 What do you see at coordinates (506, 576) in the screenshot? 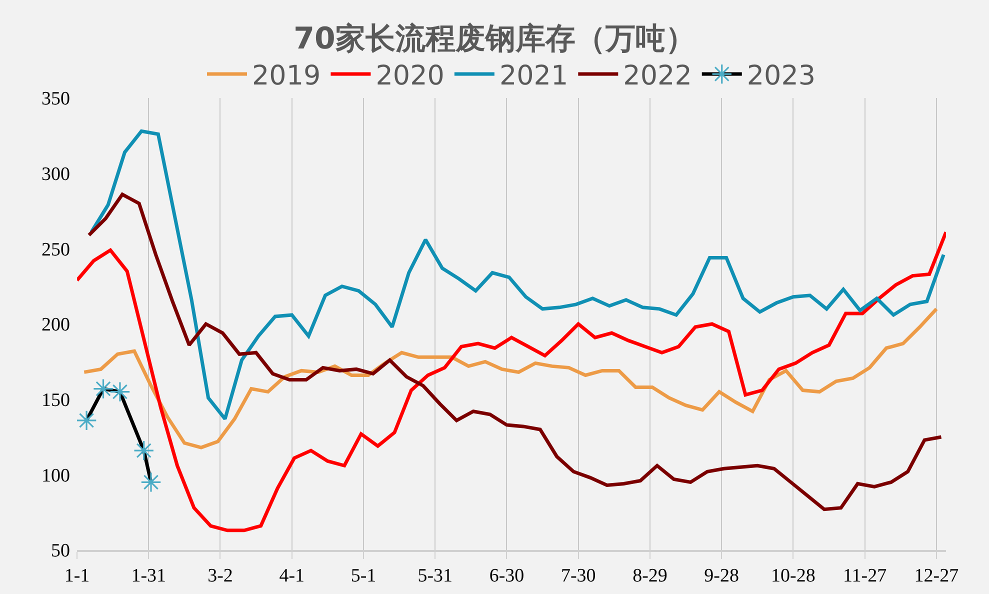
I see `x-tick-label: 6-30` at bounding box center [506, 576].